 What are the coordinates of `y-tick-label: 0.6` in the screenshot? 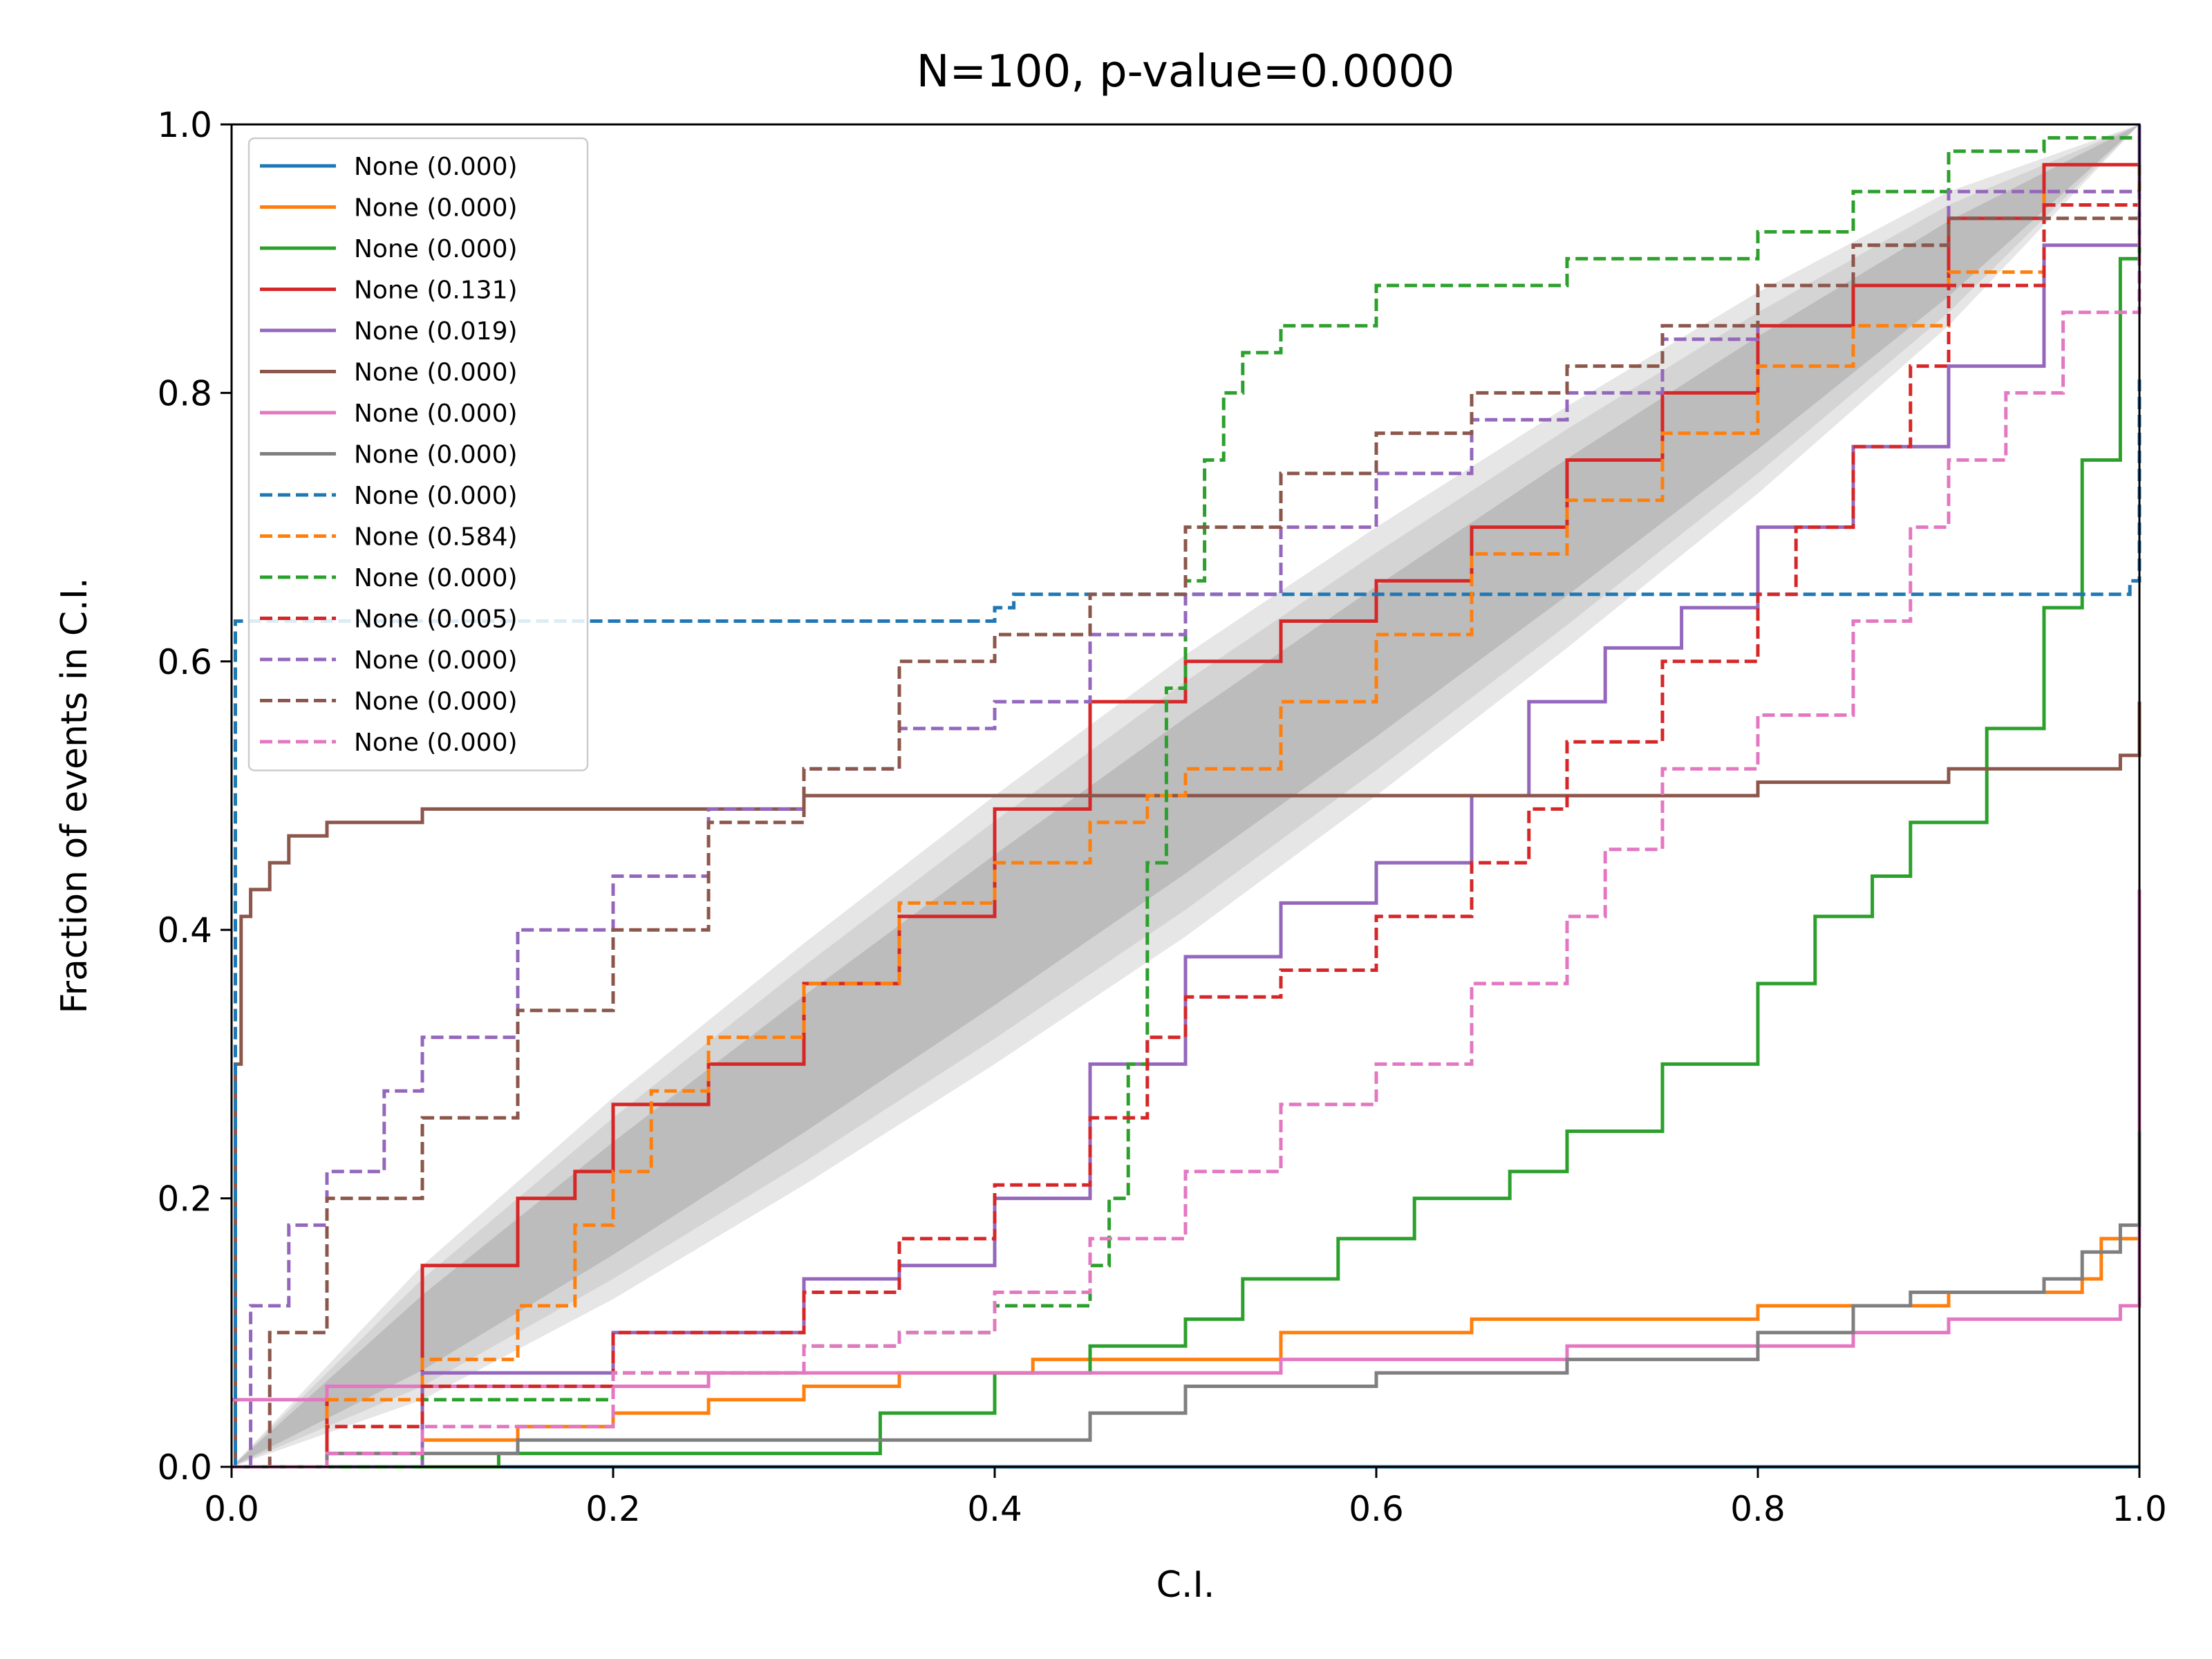 It's located at (184, 662).